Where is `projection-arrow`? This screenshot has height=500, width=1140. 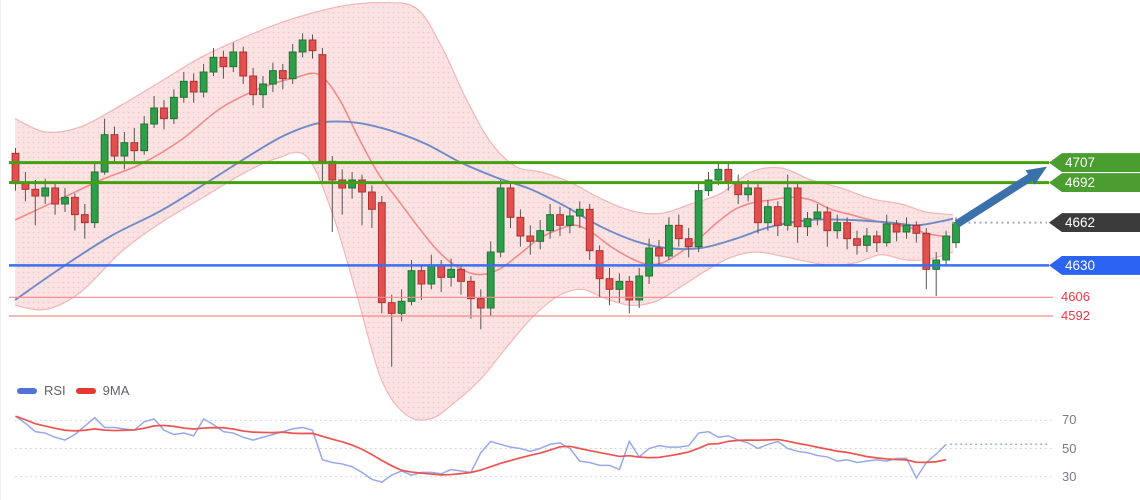
projection-arrow is located at coordinates (1000, 197).